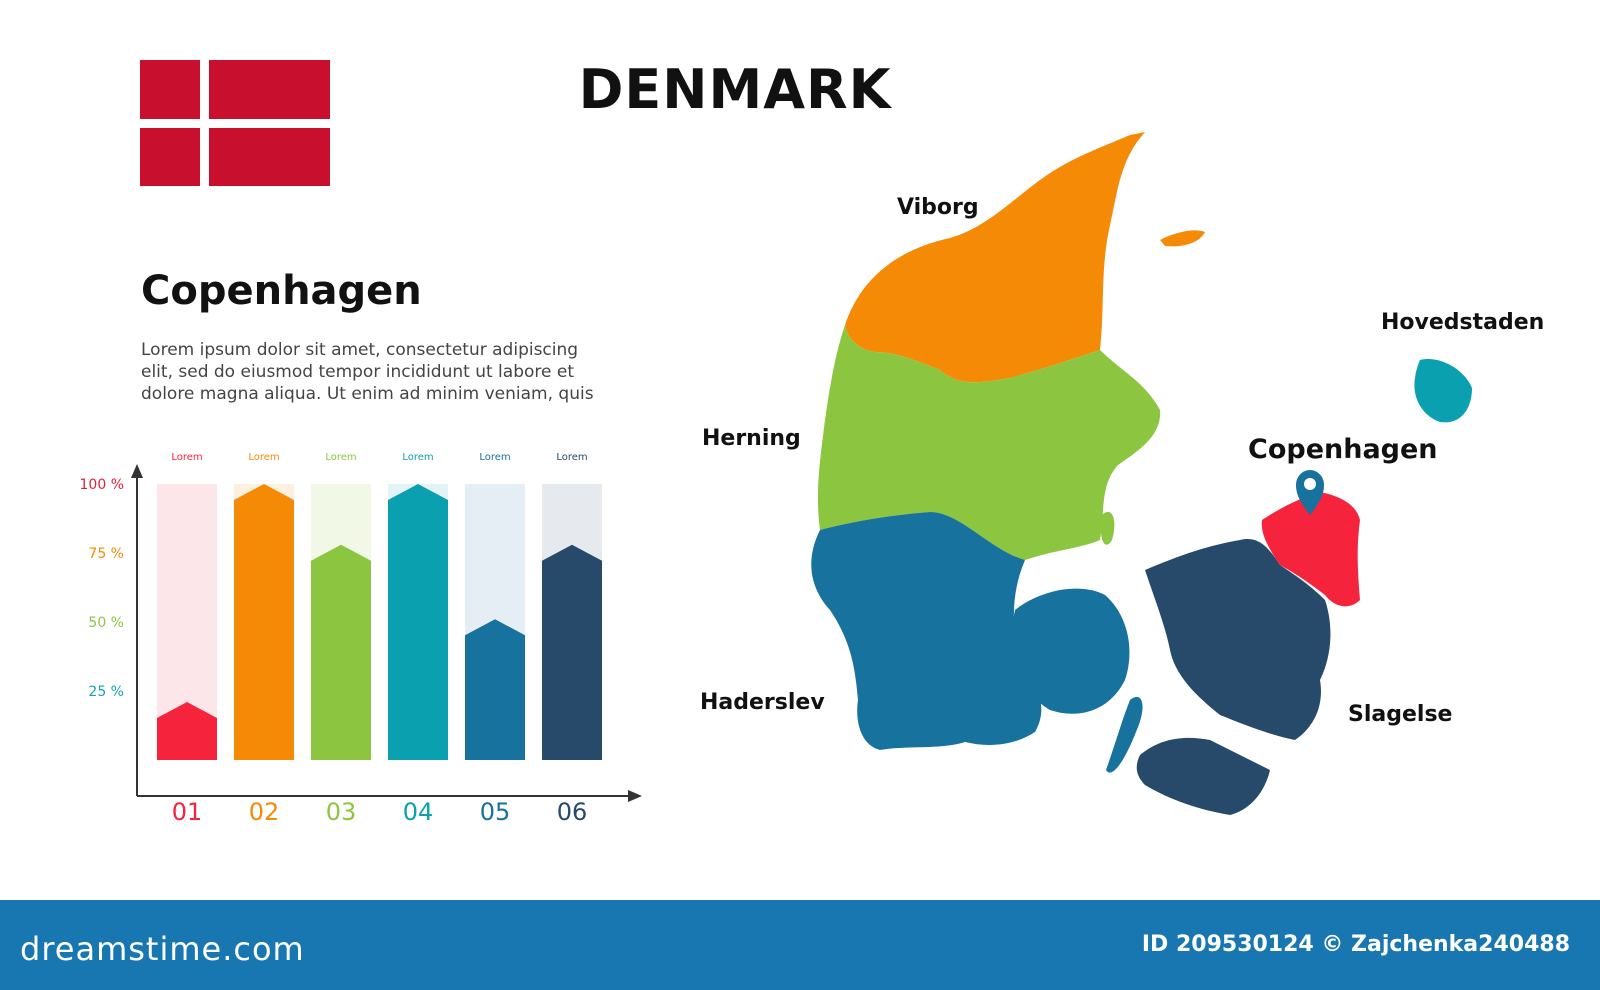 This screenshot has width=1600, height=990. What do you see at coordinates (572, 812) in the screenshot?
I see `x-tick-label: 06` at bounding box center [572, 812].